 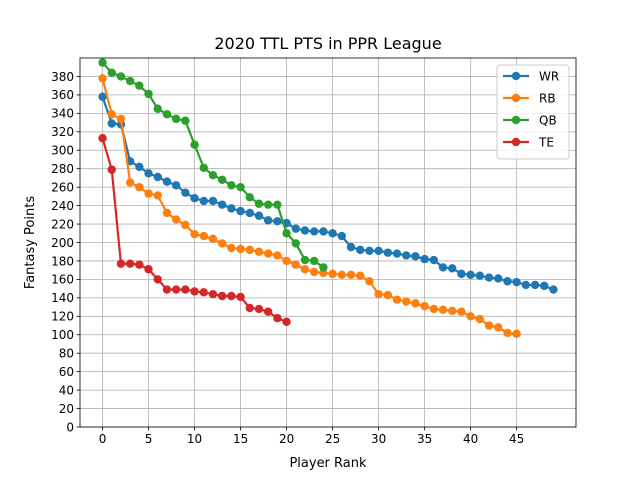 I want to click on y-tick-label: 160, so click(x=62, y=280).